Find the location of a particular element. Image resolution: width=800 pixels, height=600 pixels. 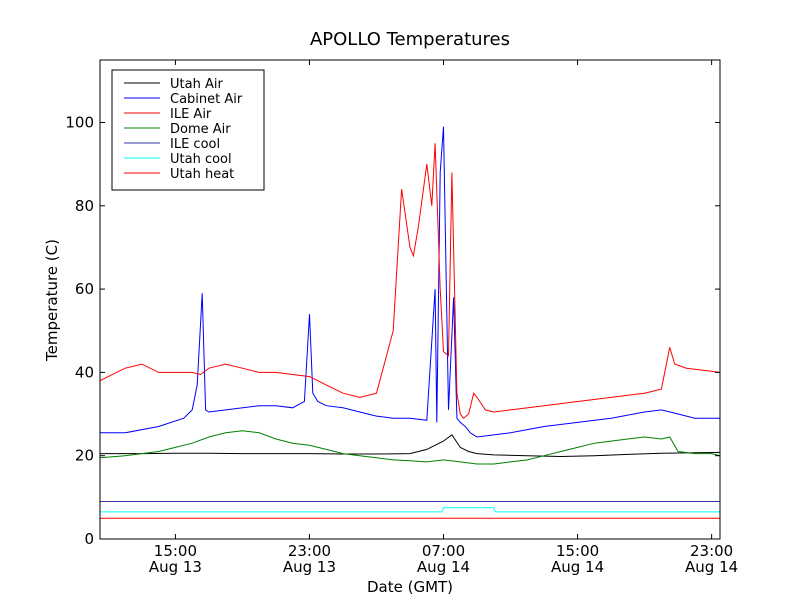

series-line-dome-air is located at coordinates (410, 447).